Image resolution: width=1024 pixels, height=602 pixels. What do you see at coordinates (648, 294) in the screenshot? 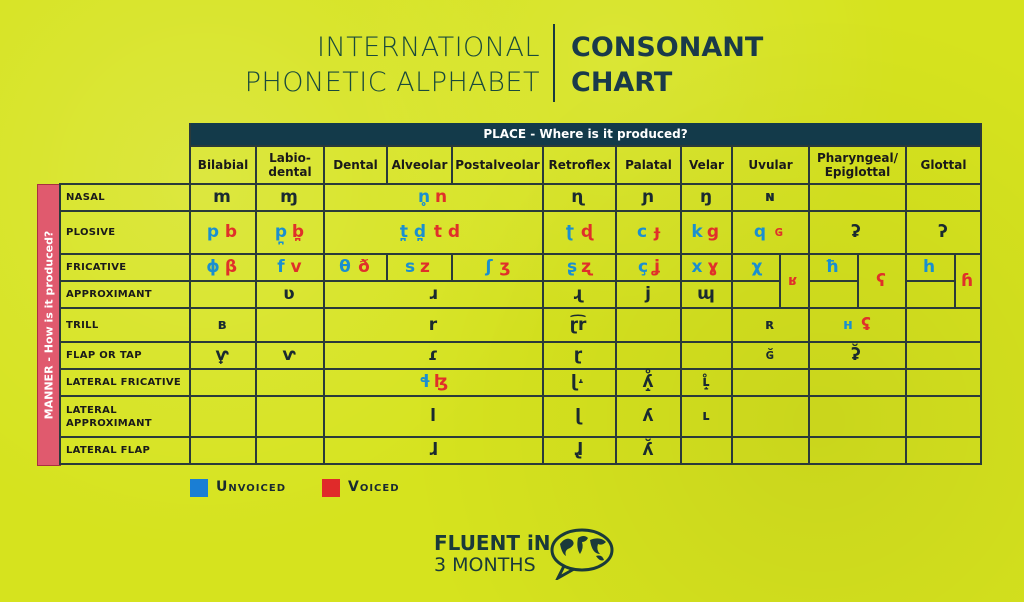
I see `ipa-symbol: j` at bounding box center [648, 294].